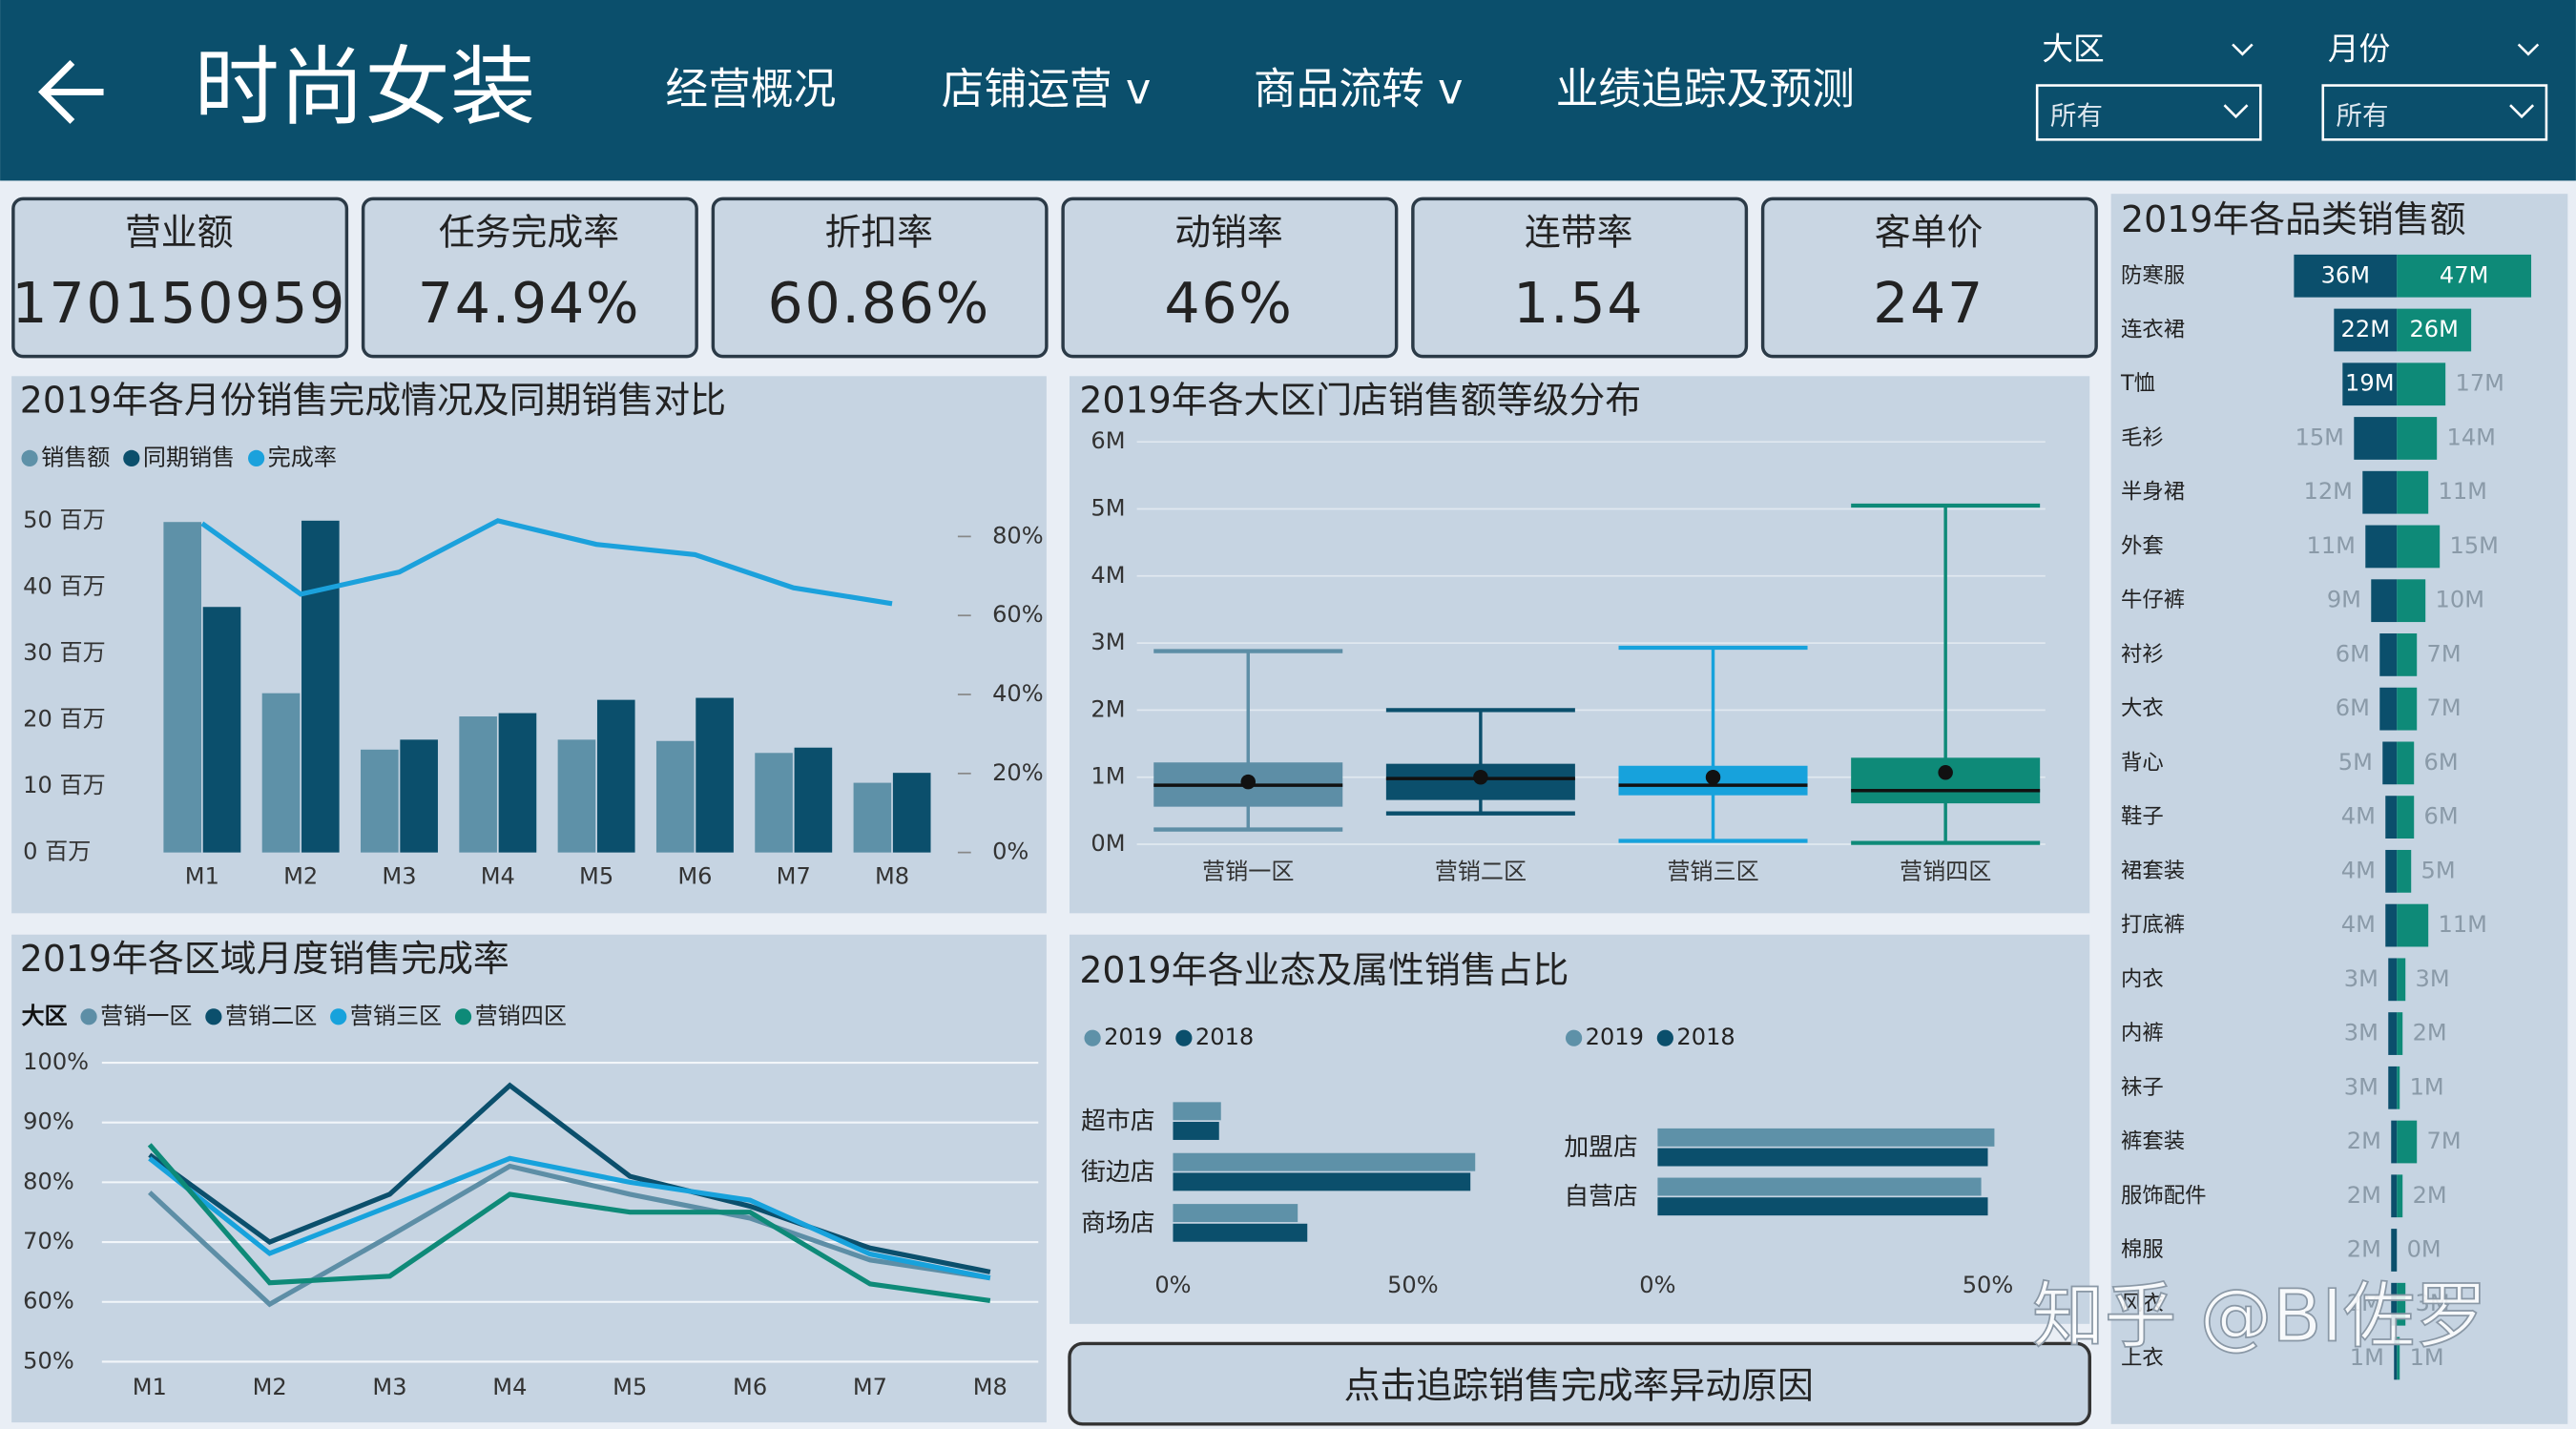  What do you see at coordinates (64, 653) in the screenshot?
I see `y-tick-label: 30 百万` at bounding box center [64, 653].